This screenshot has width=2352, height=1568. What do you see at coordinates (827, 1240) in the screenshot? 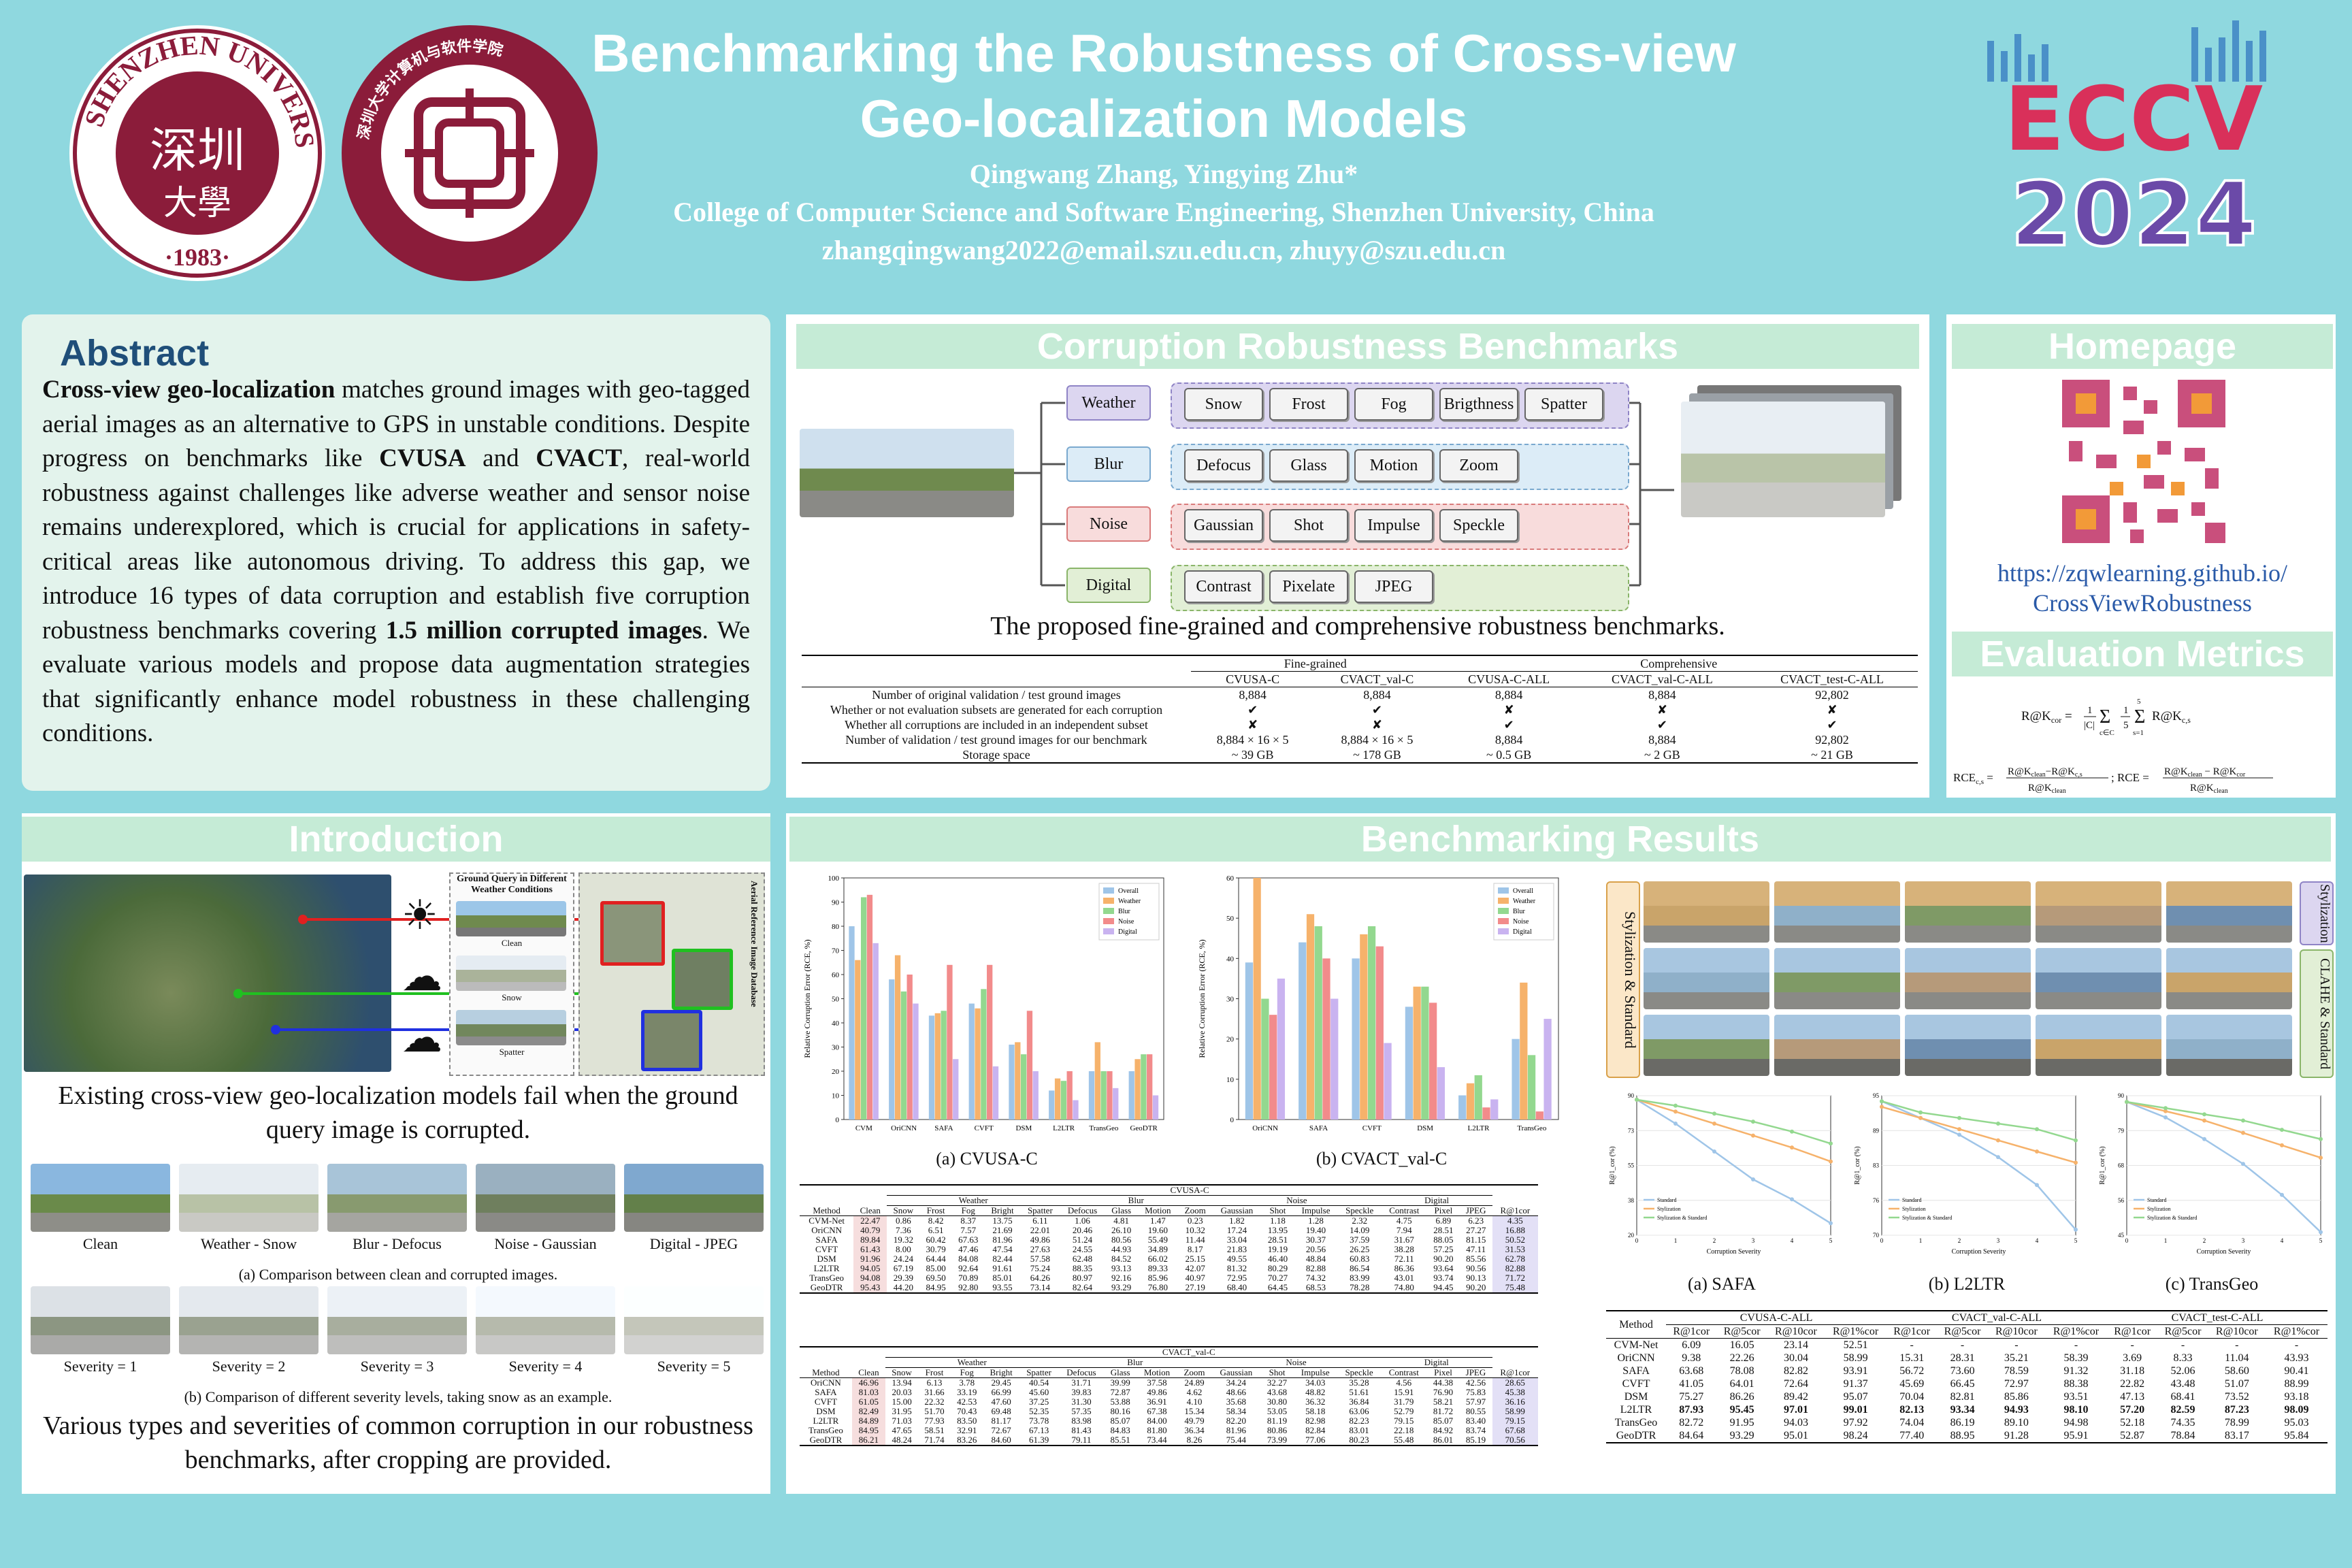
I see `table-cell: SAFA` at bounding box center [827, 1240].